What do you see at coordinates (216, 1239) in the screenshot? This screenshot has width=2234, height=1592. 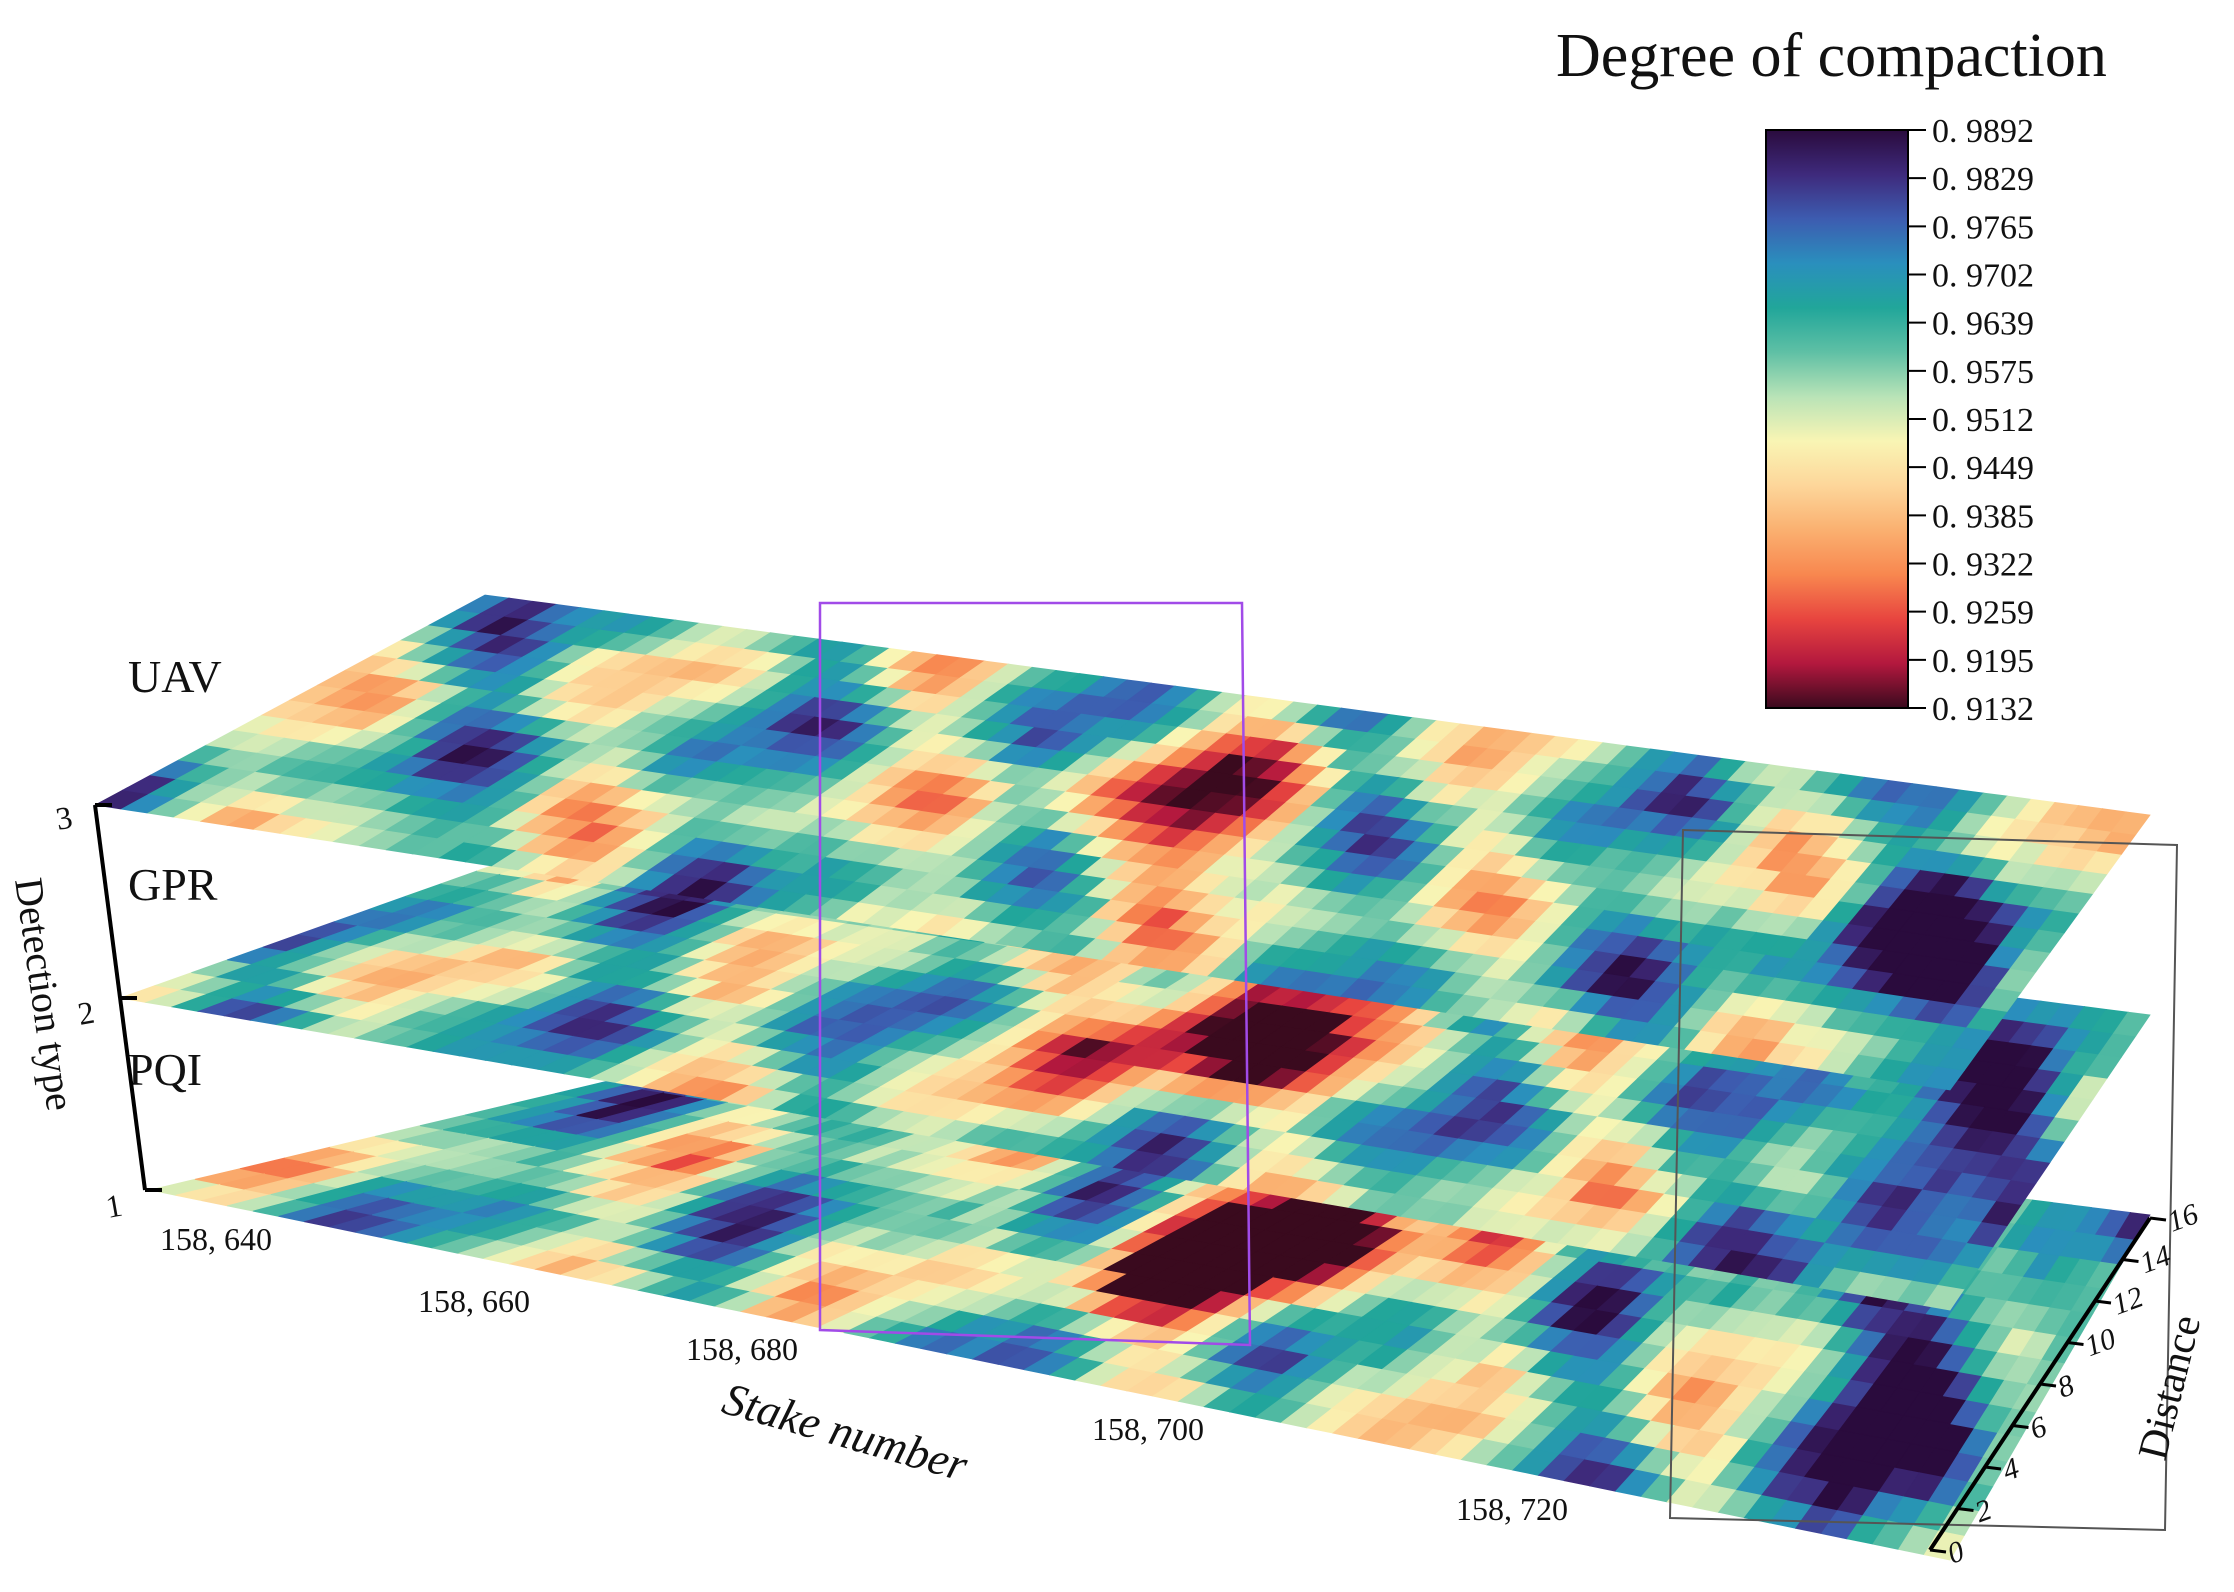 I see `stake-tick-158640: 158, 640` at bounding box center [216, 1239].